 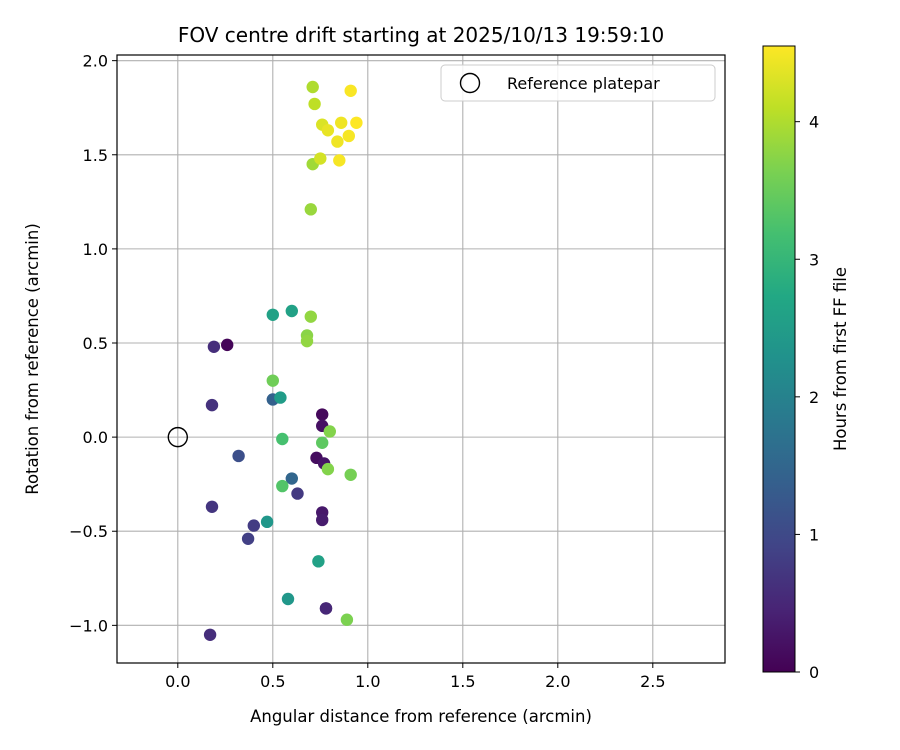 I want to click on y-tick-label: 1.0, so click(x=95, y=249).